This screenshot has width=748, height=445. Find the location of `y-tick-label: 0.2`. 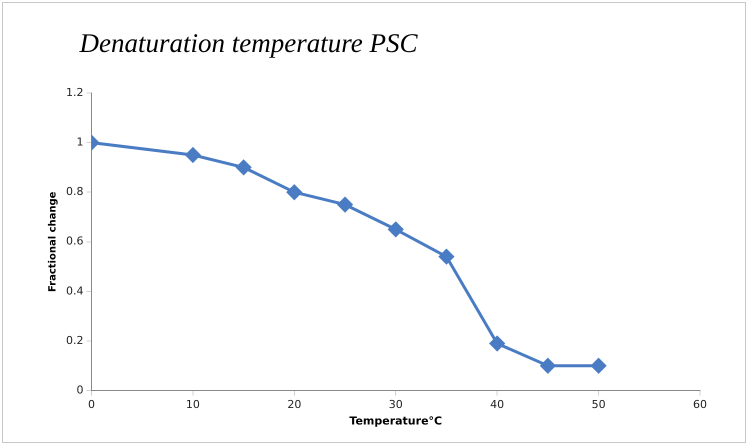

y-tick-label: 0.2 is located at coordinates (75, 340).